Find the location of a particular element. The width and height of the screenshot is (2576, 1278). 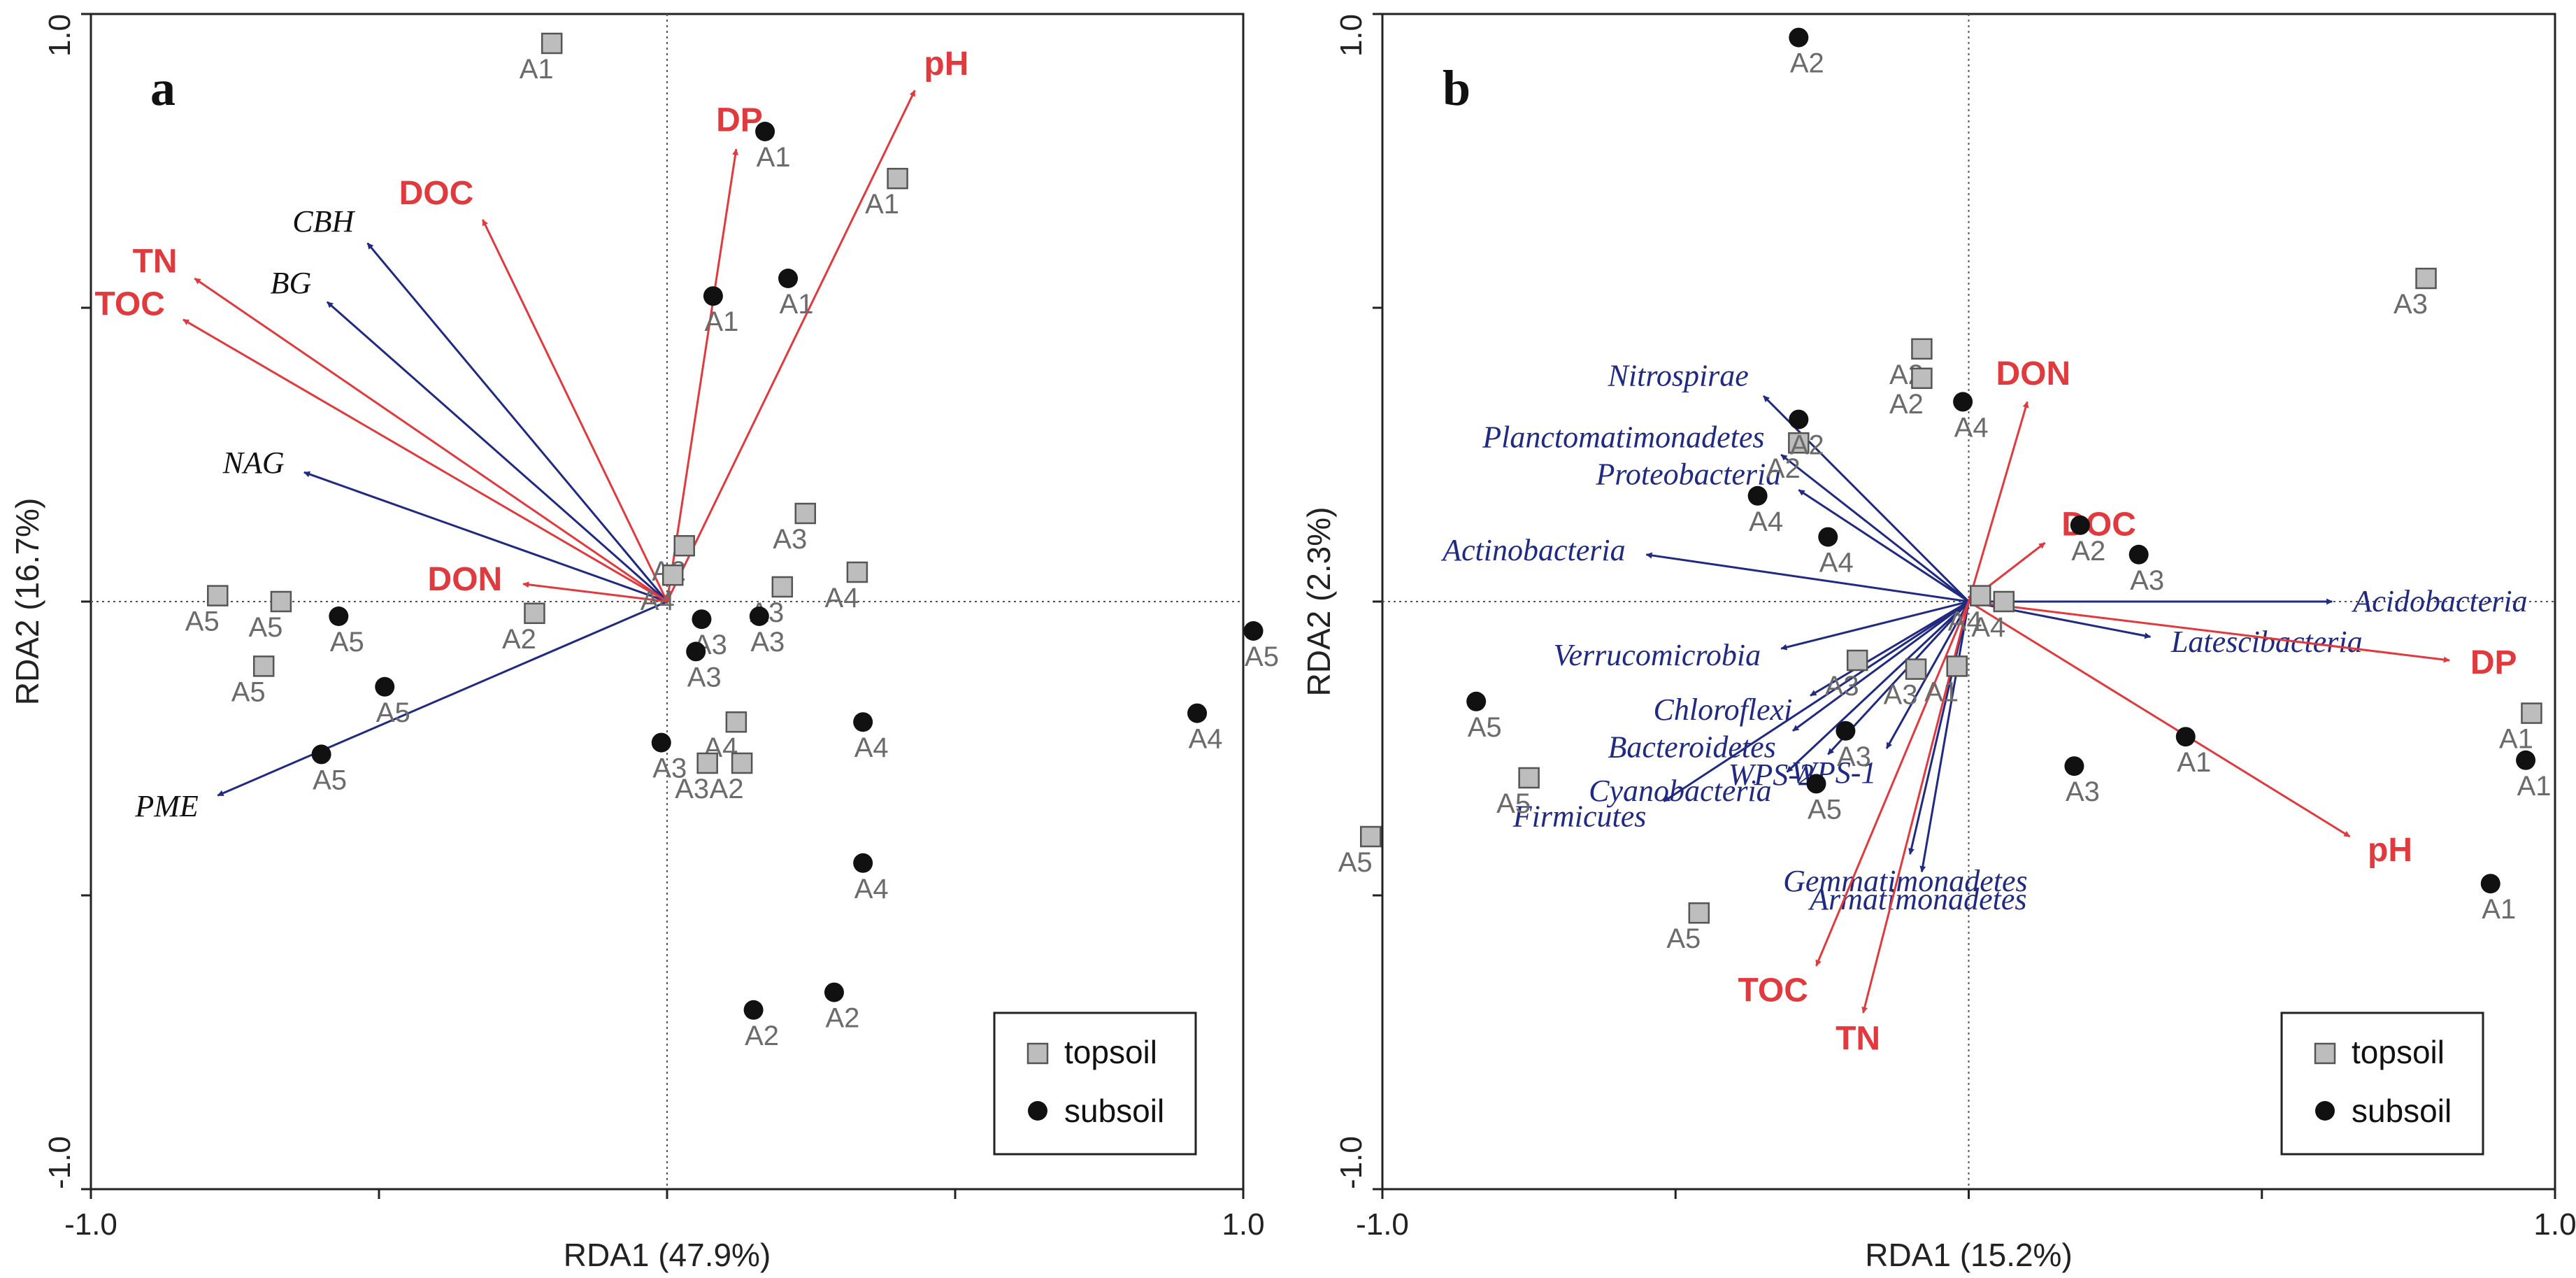

response-arrow-label: BG is located at coordinates (291, 283).